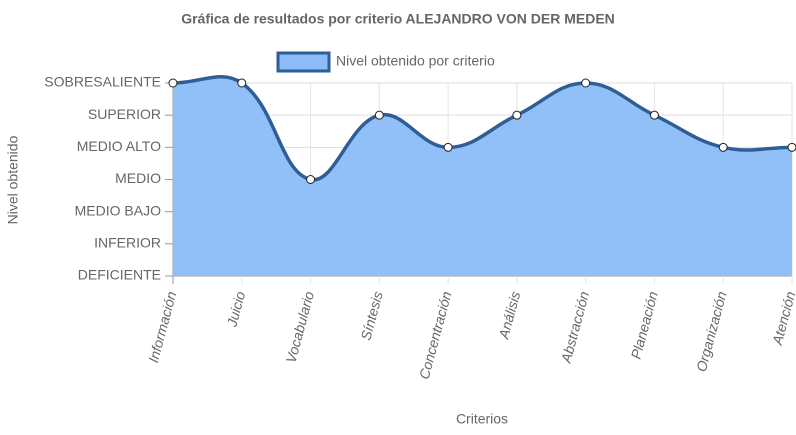 Image resolution: width=796 pixels, height=435 pixels. I want to click on x-tick-label: Atención, so click(782, 318).